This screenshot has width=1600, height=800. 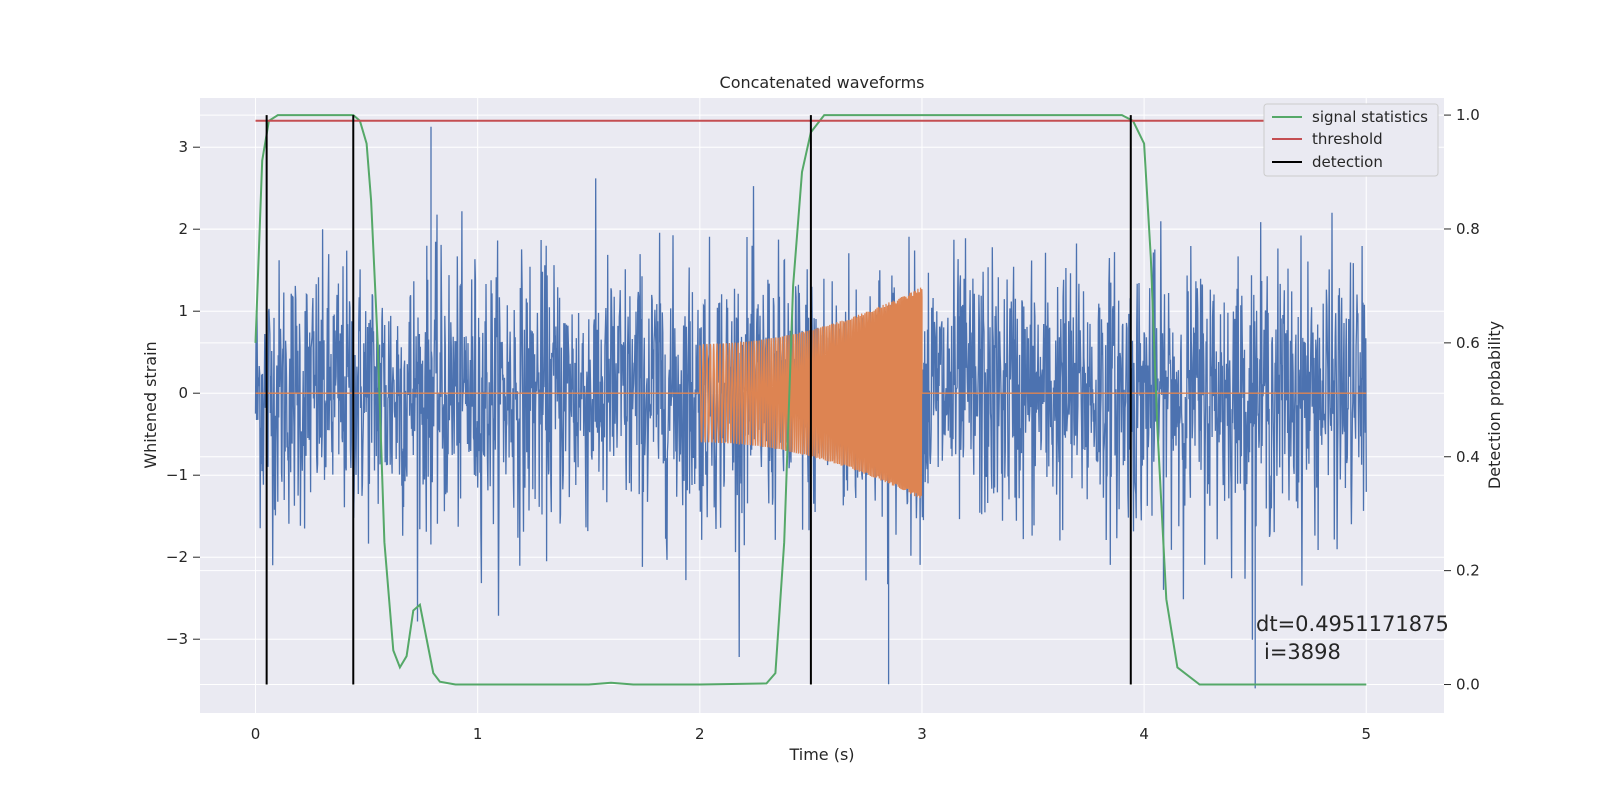 I want to click on legend: signal statistics threshold detection, so click(x=1351, y=140).